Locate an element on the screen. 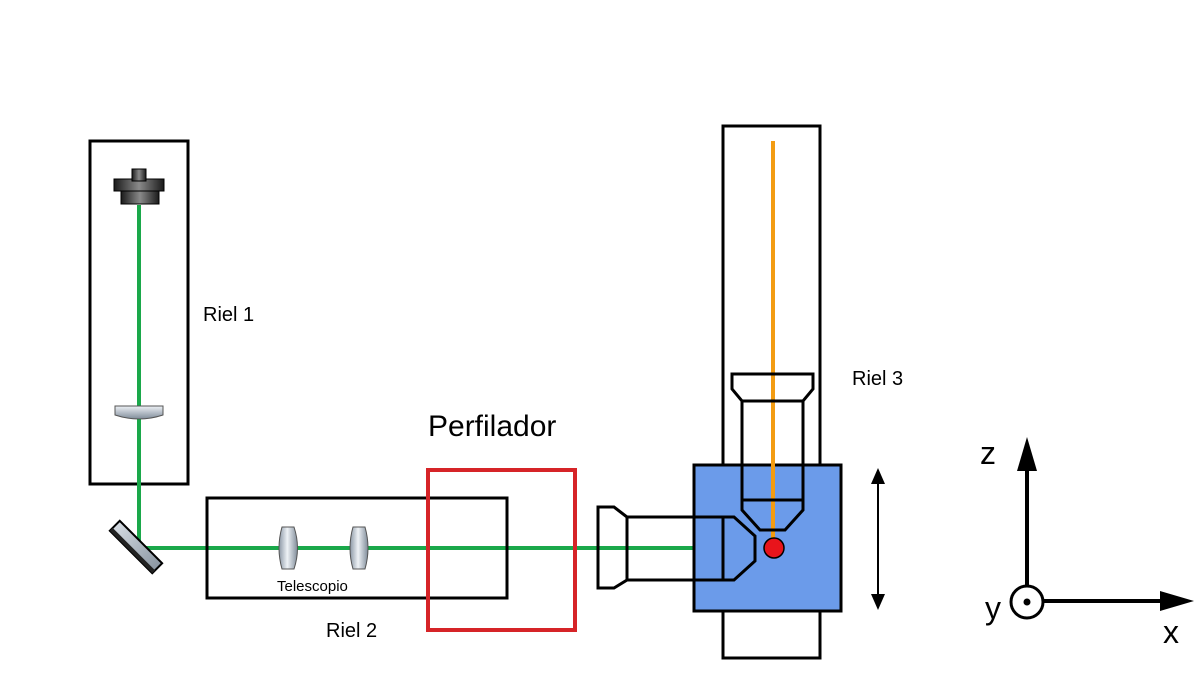 The height and width of the screenshot is (681, 1204). telescope-lens-1-icon is located at coordinates (288, 548).